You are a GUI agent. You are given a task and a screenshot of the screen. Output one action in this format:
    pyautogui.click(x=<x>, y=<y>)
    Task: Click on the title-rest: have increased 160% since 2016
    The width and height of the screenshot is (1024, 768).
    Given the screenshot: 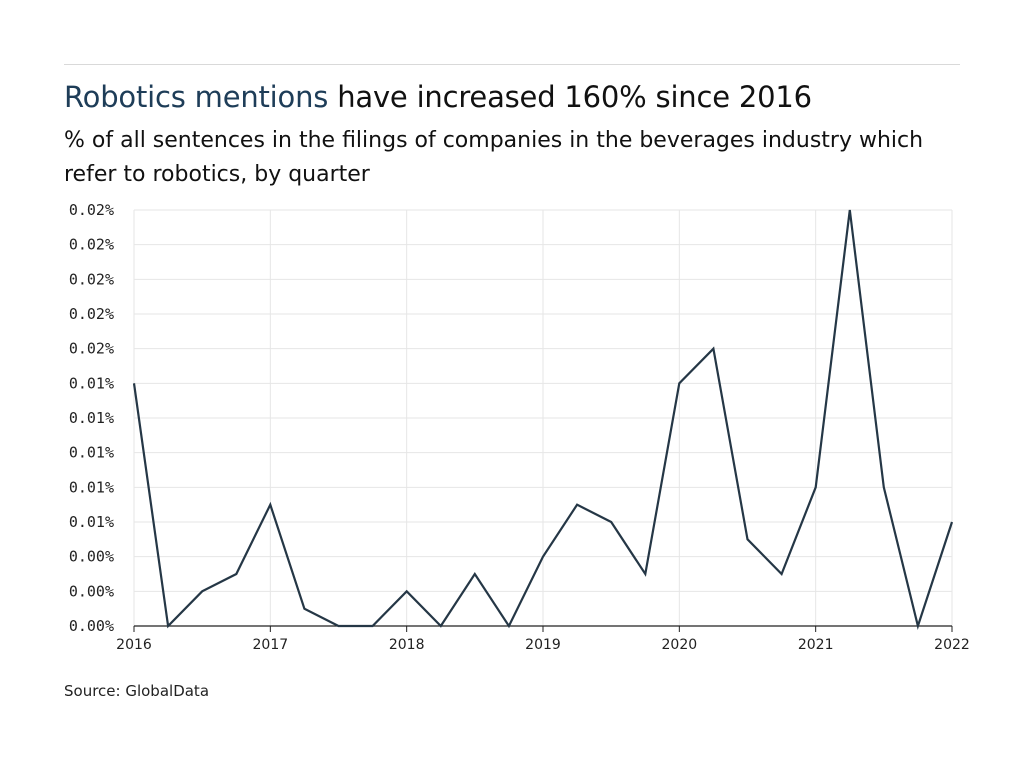 What is the action you would take?
    pyautogui.click(x=570, y=97)
    